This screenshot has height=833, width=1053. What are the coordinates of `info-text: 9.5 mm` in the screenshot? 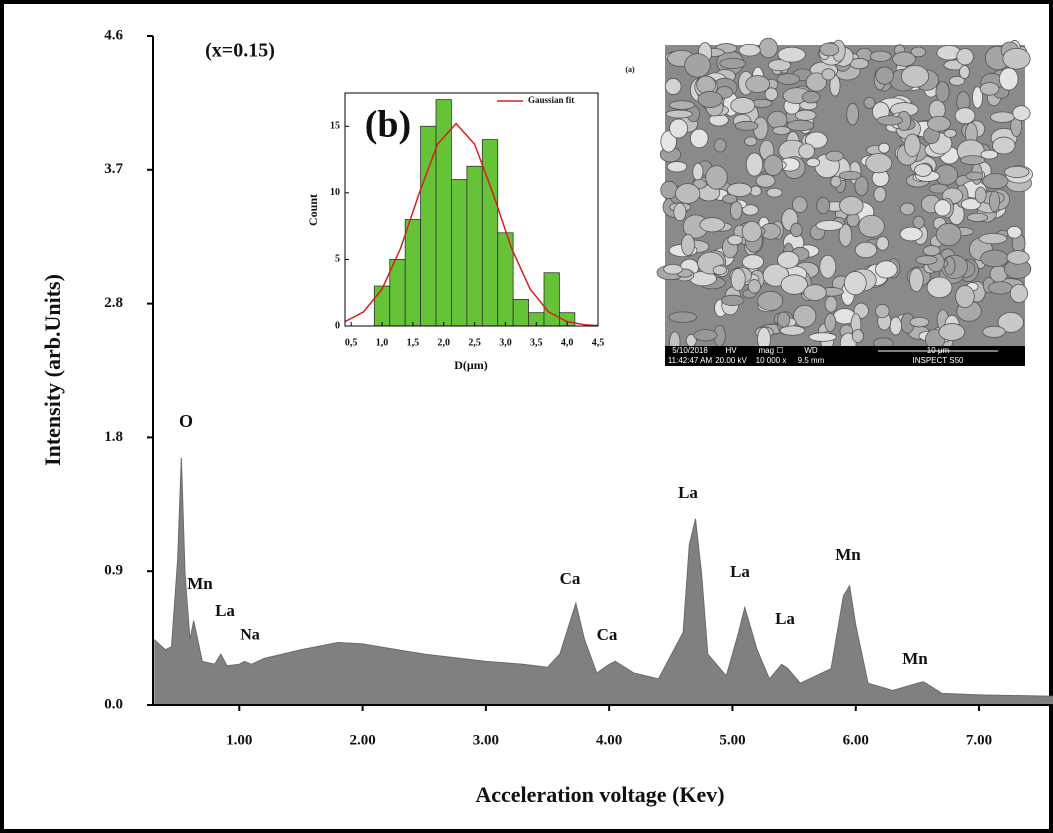 It's located at (811, 360).